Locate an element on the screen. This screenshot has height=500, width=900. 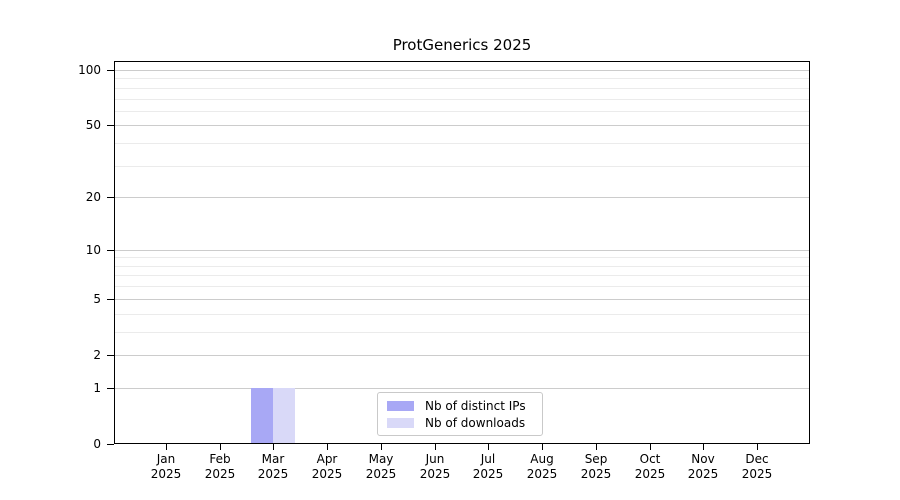
legend-entry: Nb of distinct IPs is located at coordinates (464, 405).